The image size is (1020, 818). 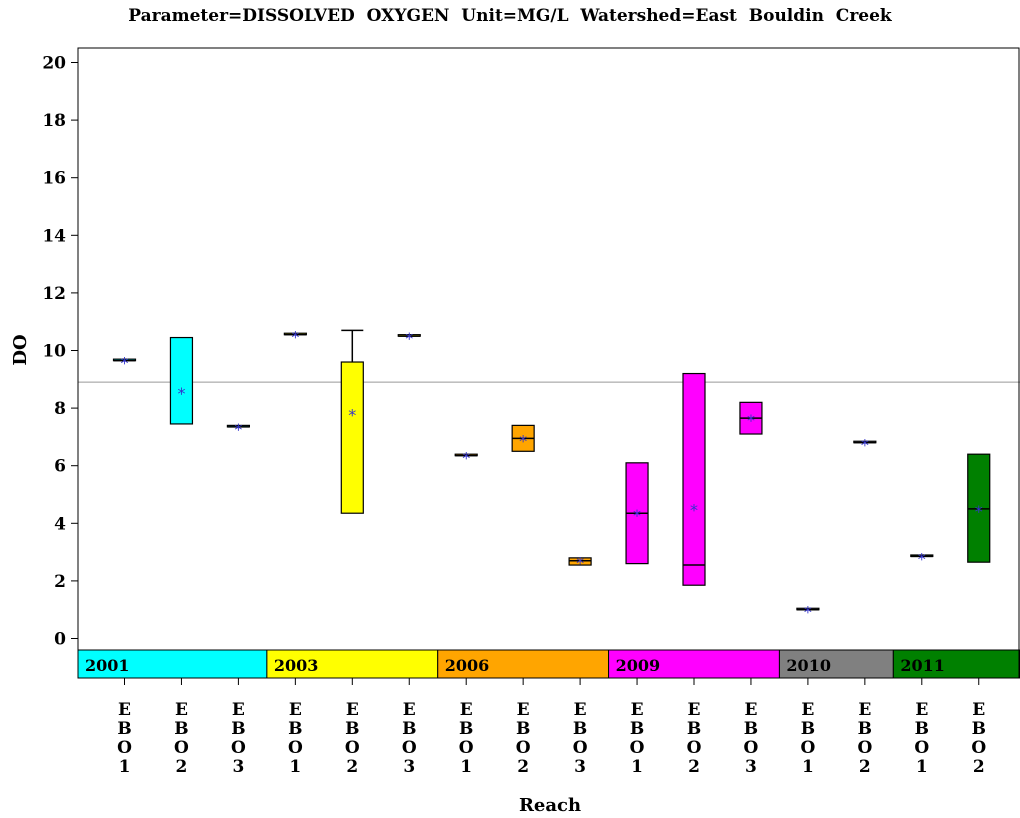 I want to click on year-label: 2006, so click(x=467, y=665).